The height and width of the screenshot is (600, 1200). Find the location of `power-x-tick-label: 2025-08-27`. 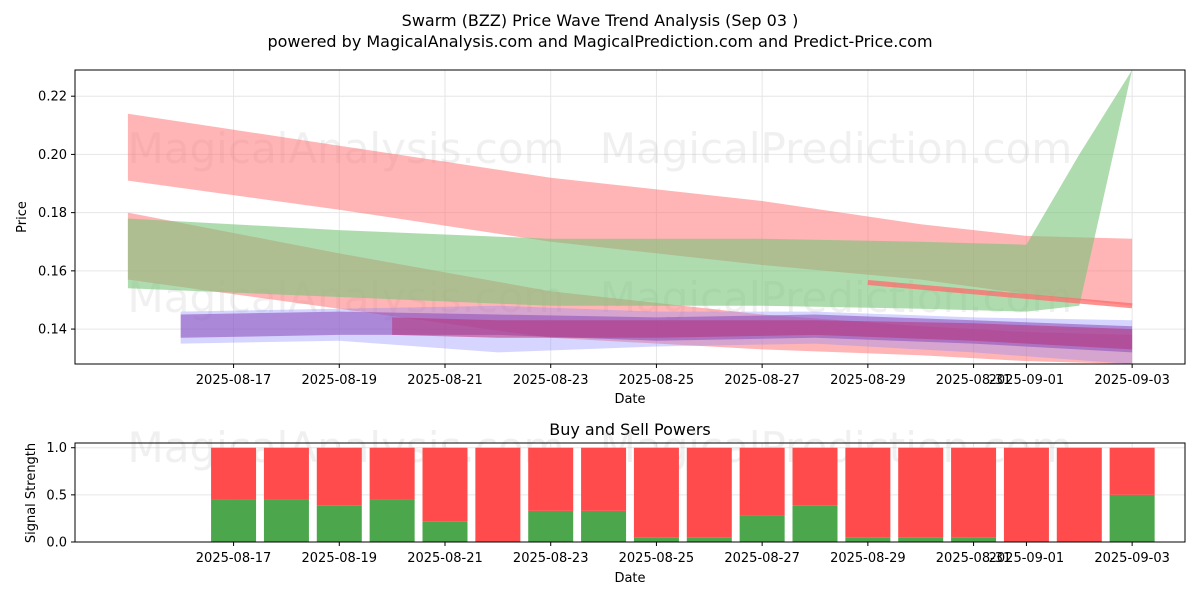

power-x-tick-label: 2025-08-27 is located at coordinates (762, 558).